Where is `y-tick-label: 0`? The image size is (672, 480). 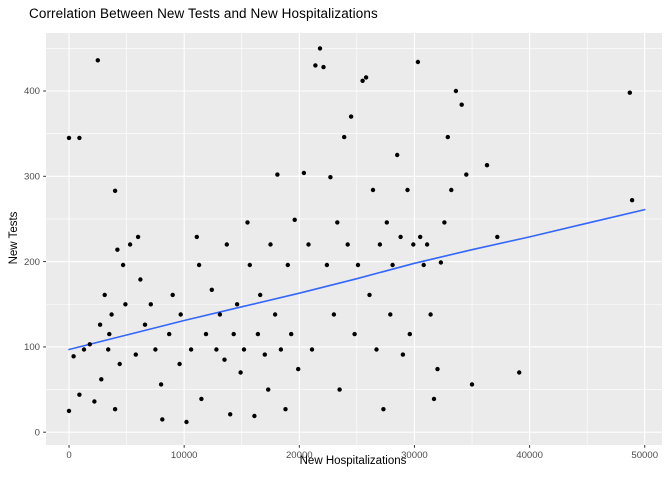
y-tick-label: 0 is located at coordinates (37, 432).